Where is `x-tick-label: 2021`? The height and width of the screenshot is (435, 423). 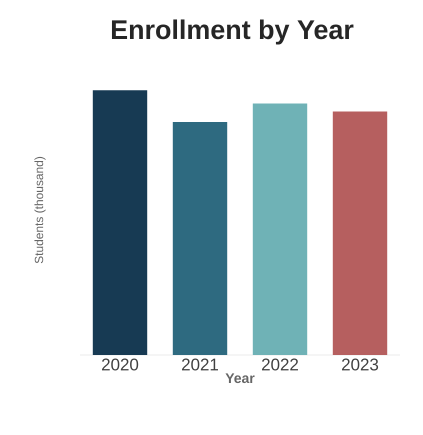 x-tick-label: 2021 is located at coordinates (200, 364).